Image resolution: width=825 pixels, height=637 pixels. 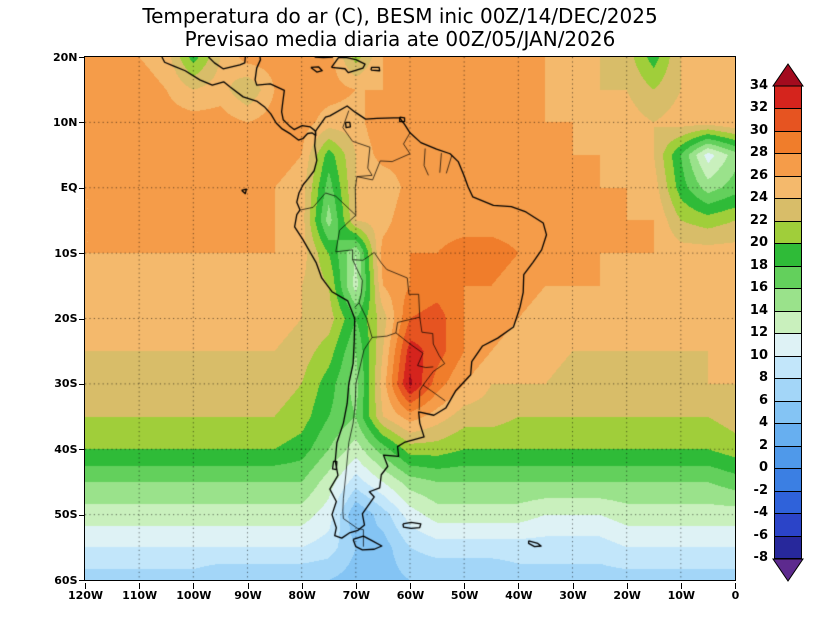 What do you see at coordinates (66, 253) in the screenshot?
I see `lat-tick-label: 10S` at bounding box center [66, 253].